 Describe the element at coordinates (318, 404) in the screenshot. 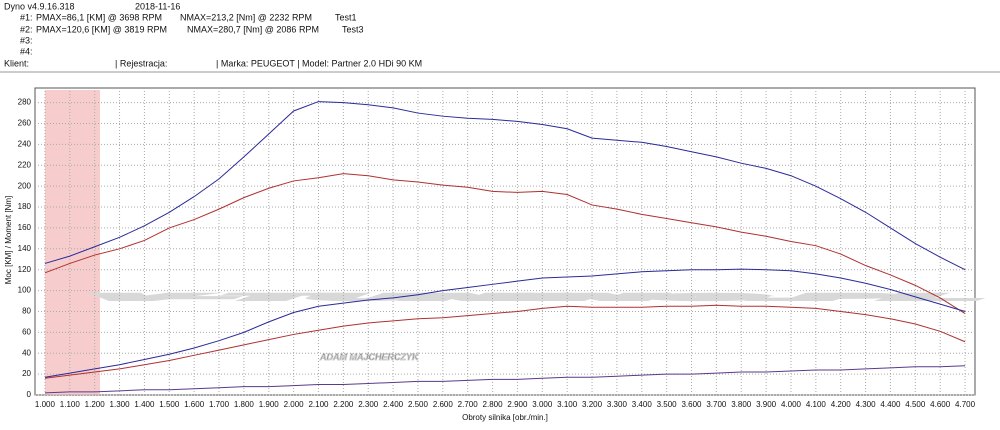

I see `x-tick-label: 2.100` at that location.